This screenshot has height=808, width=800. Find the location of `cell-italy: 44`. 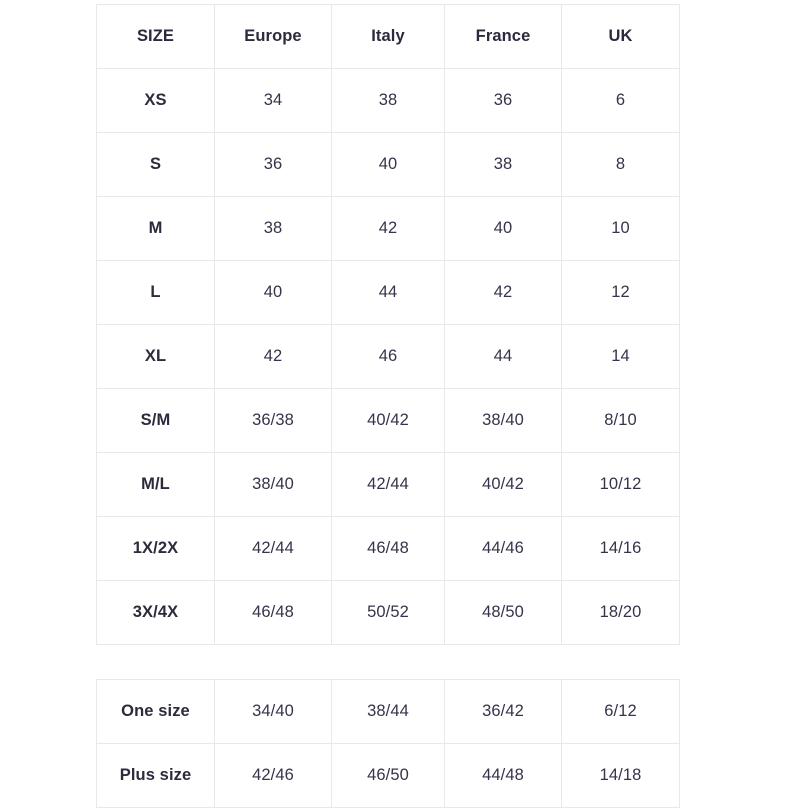

cell-italy: 44 is located at coordinates (388, 292).